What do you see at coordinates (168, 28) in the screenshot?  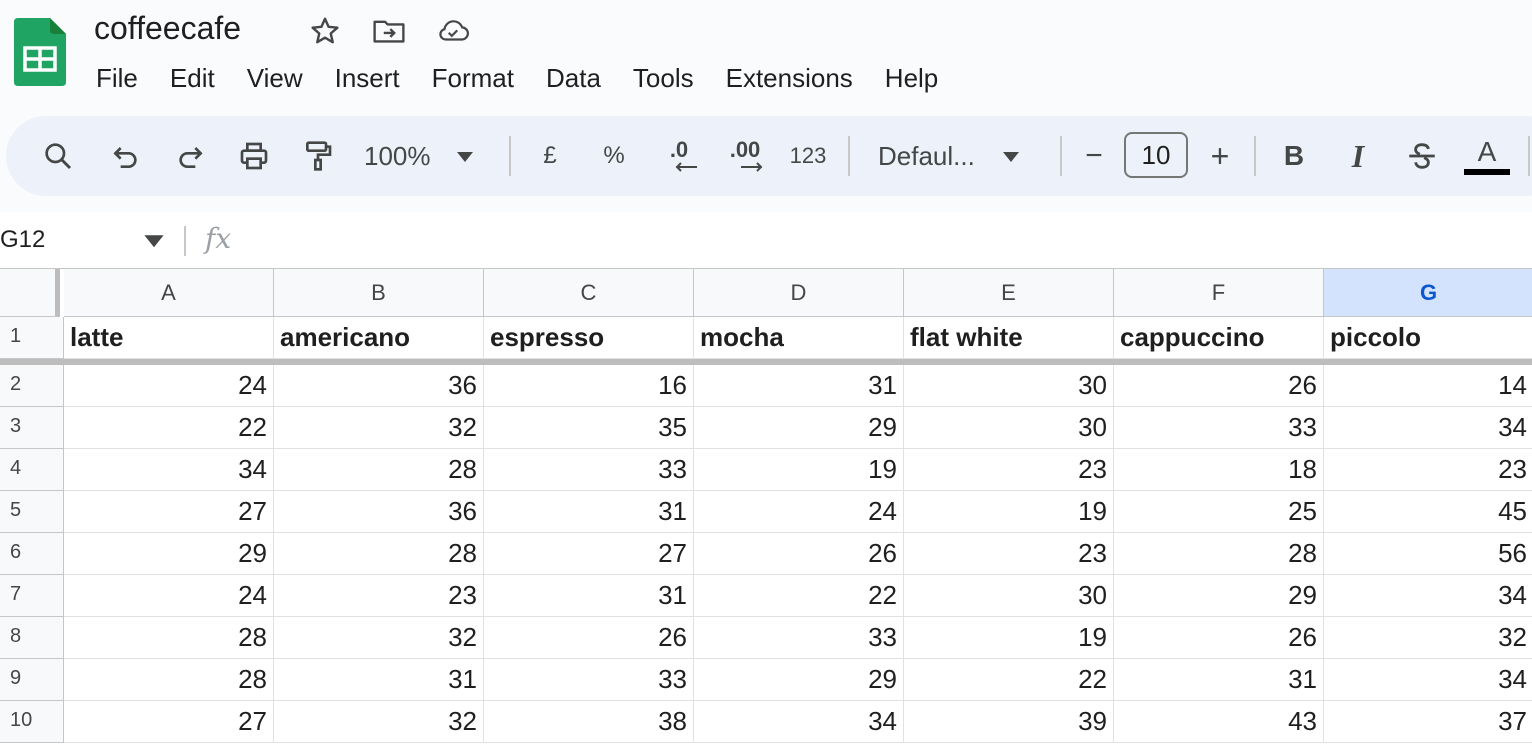 I see `document-title: coffeecafe` at bounding box center [168, 28].